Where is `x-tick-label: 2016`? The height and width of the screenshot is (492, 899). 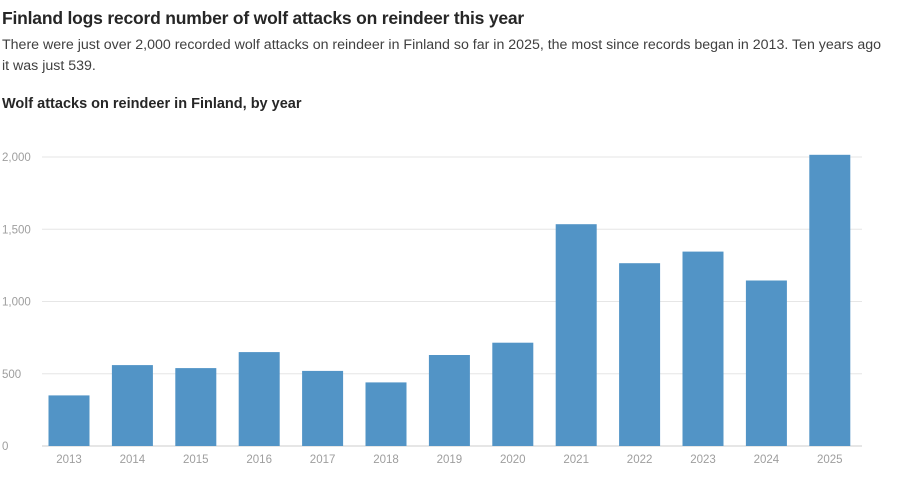 x-tick-label: 2016 is located at coordinates (259, 460).